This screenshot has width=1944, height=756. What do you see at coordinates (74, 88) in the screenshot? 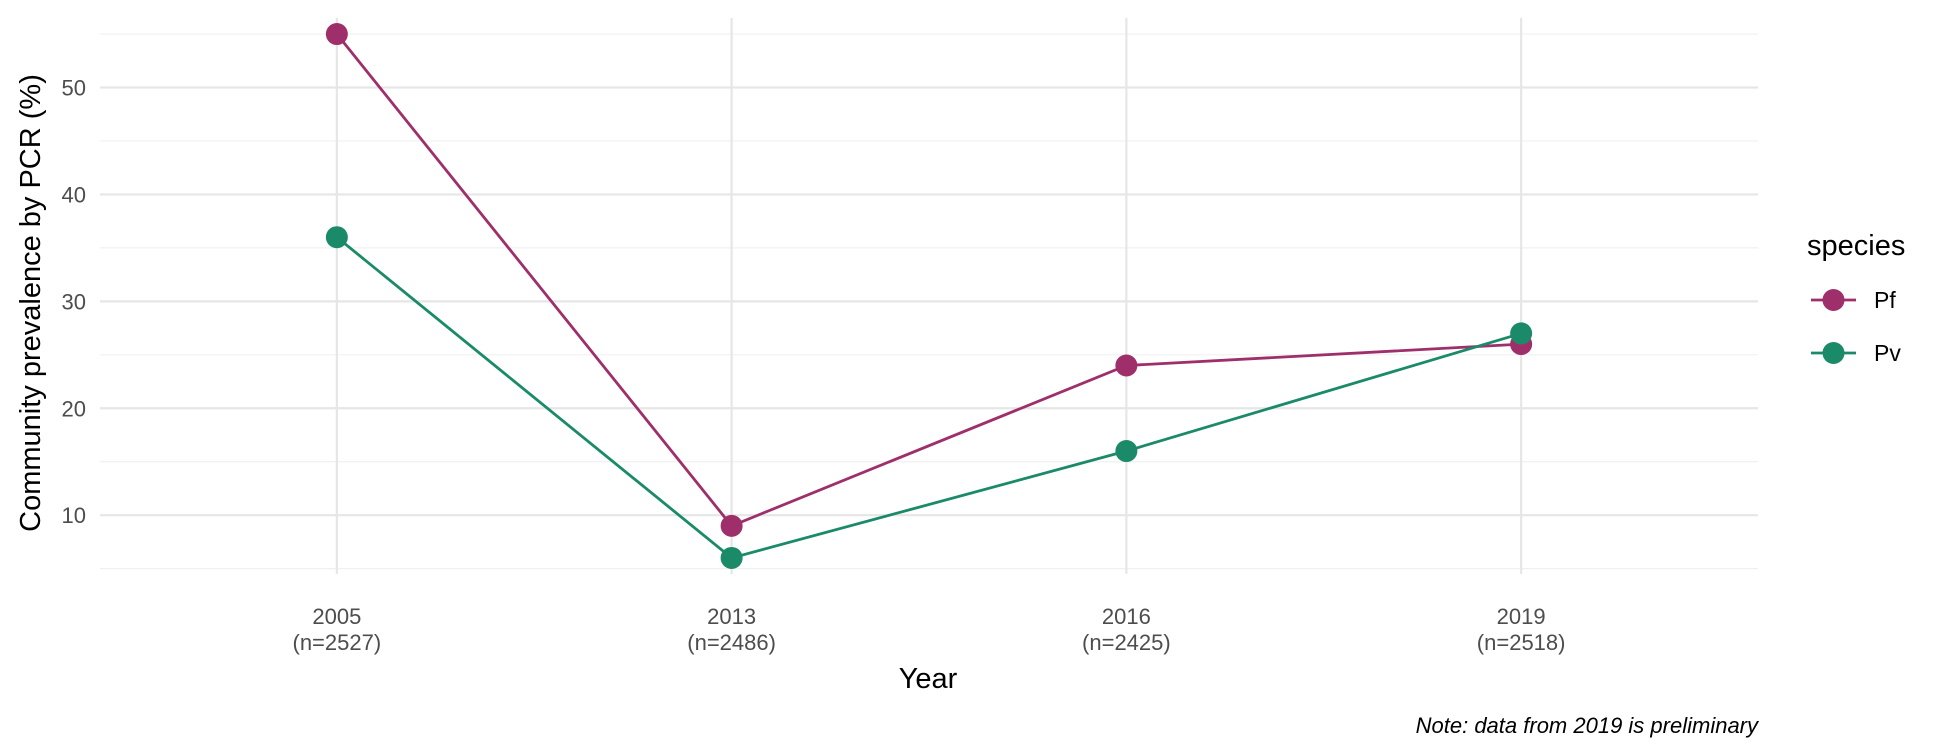
I see `y-tick-label: 50` at bounding box center [74, 88].